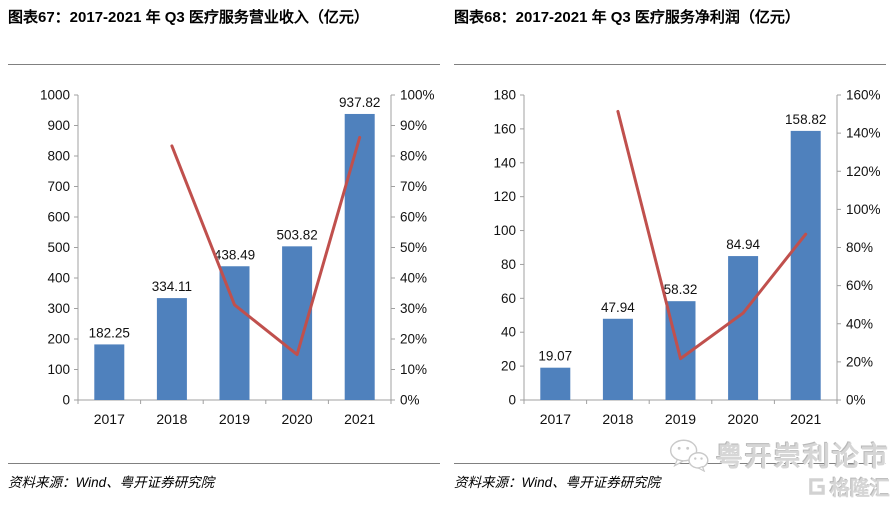 This screenshot has height=505, width=894. I want to click on figure-67-title-divider, so click(224, 65).